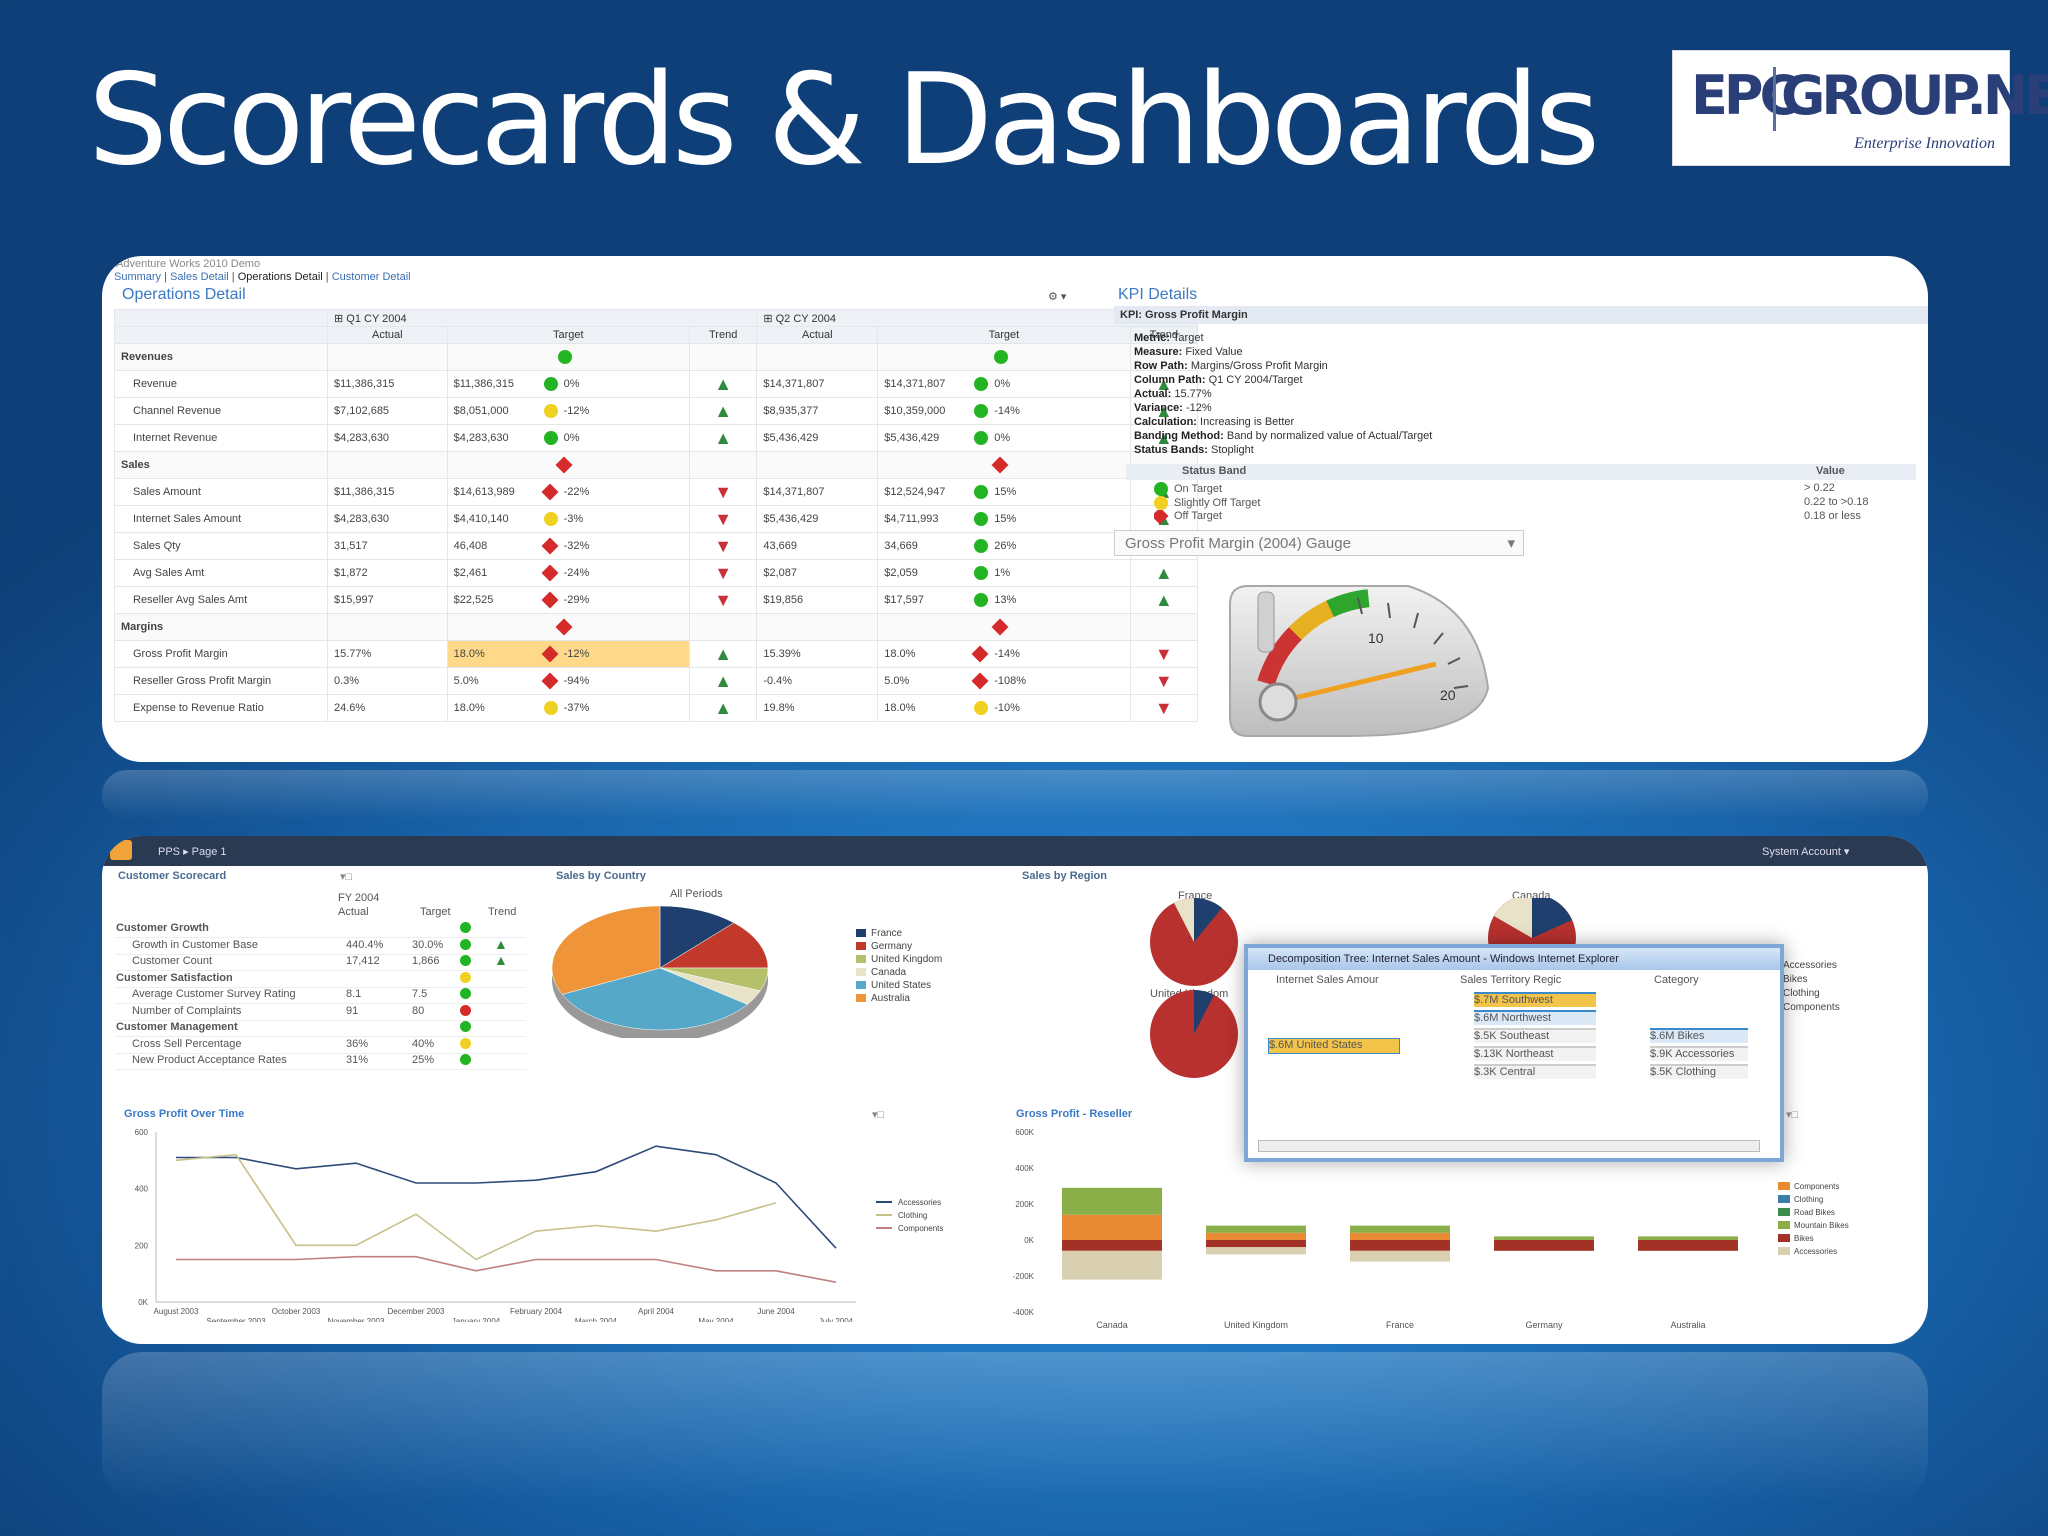 The height and width of the screenshot is (1536, 2048). What do you see at coordinates (1699, 1053) in the screenshot?
I see `decomp-category-node: $.9K Accessories` at bounding box center [1699, 1053].